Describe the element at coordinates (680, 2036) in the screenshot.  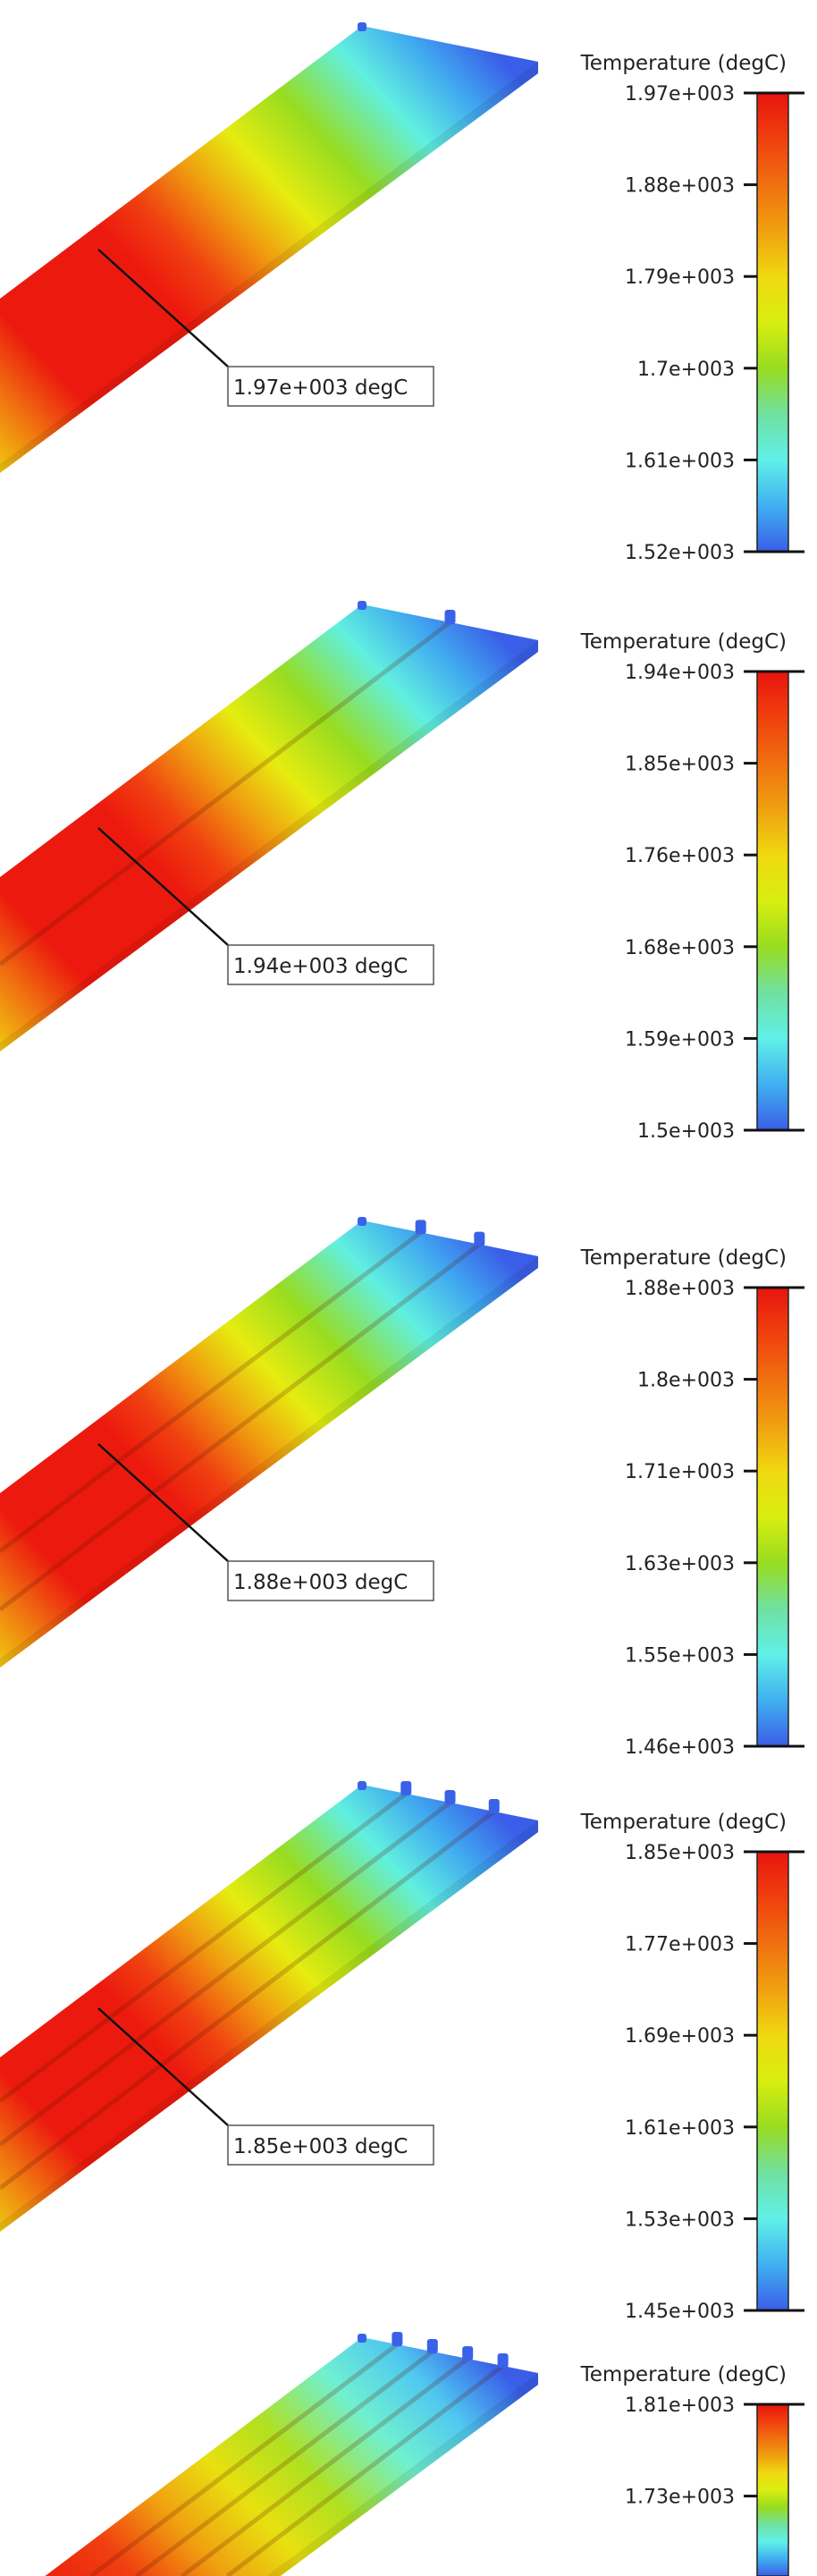
I see `colorbar-tick-label: 1.69e+003` at that location.